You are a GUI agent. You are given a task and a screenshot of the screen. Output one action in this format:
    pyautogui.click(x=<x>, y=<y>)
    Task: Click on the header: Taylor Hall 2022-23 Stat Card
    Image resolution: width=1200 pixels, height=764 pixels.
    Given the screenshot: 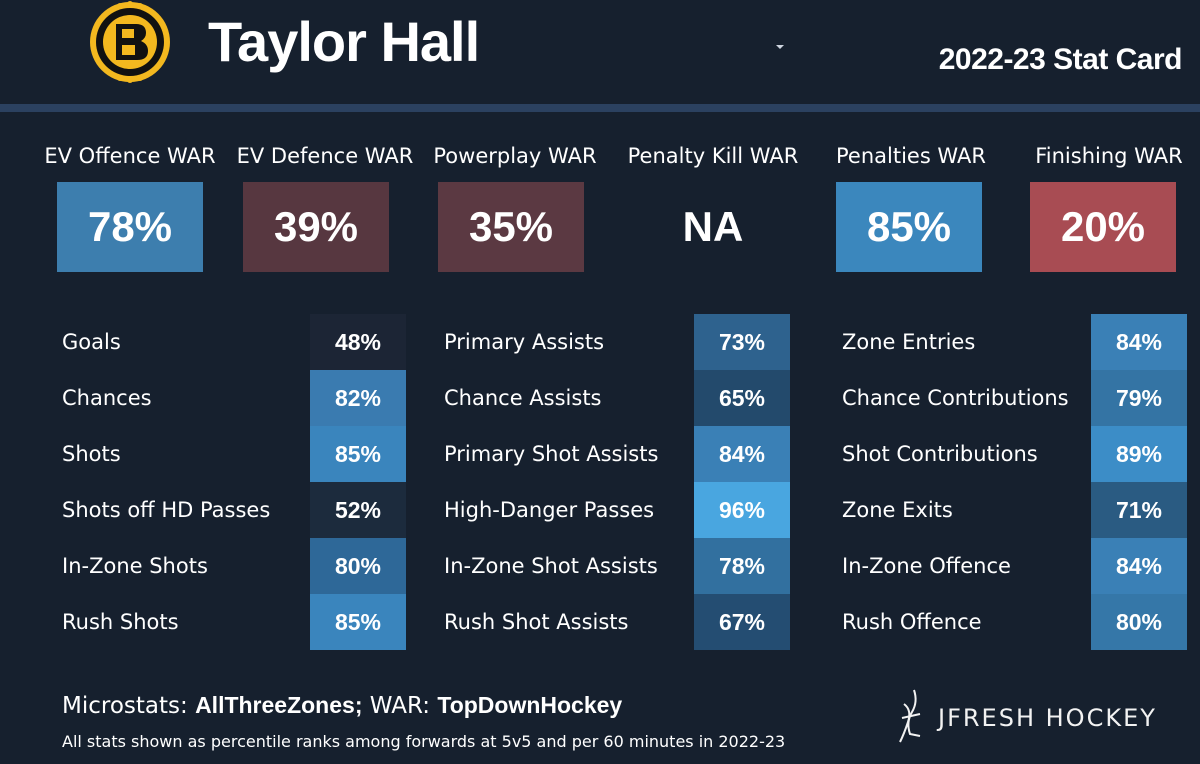 What is the action you would take?
    pyautogui.click(x=600, y=52)
    